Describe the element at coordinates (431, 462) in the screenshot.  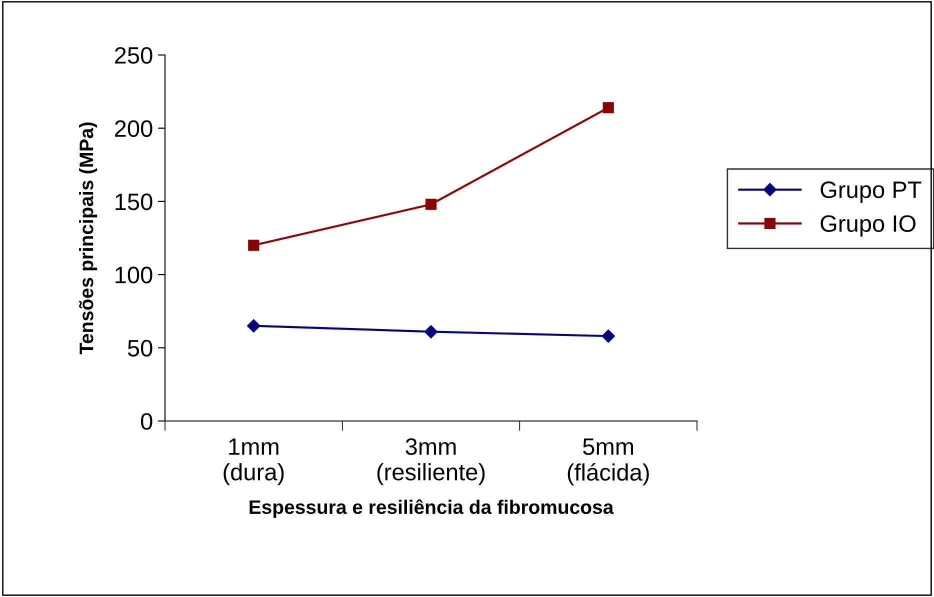
I see `x-tick-label: 3mm (resiliente)` at that location.